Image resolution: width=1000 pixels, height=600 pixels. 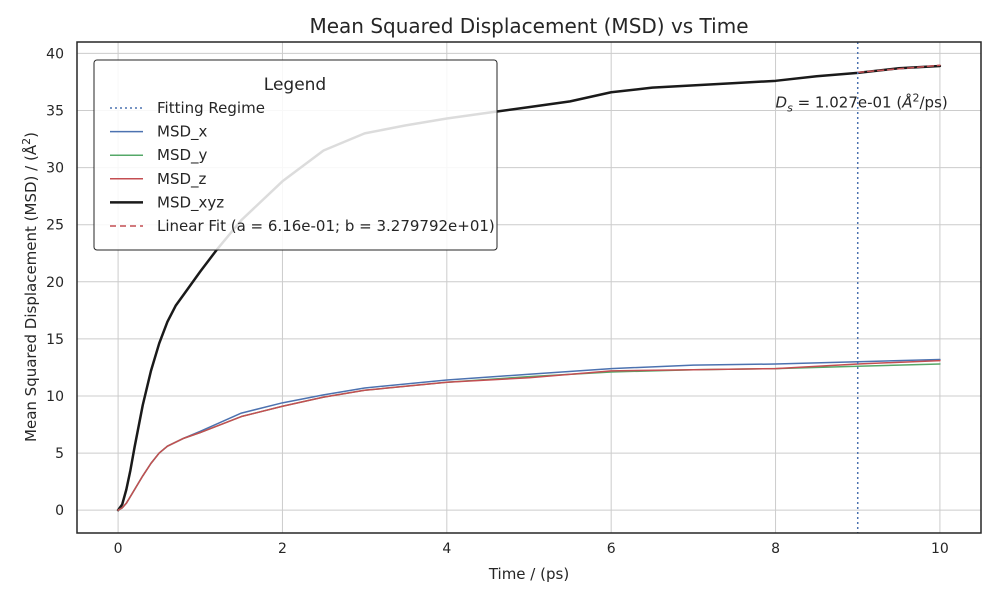 I want to click on y-axis-label-close: ), so click(x=31, y=135).